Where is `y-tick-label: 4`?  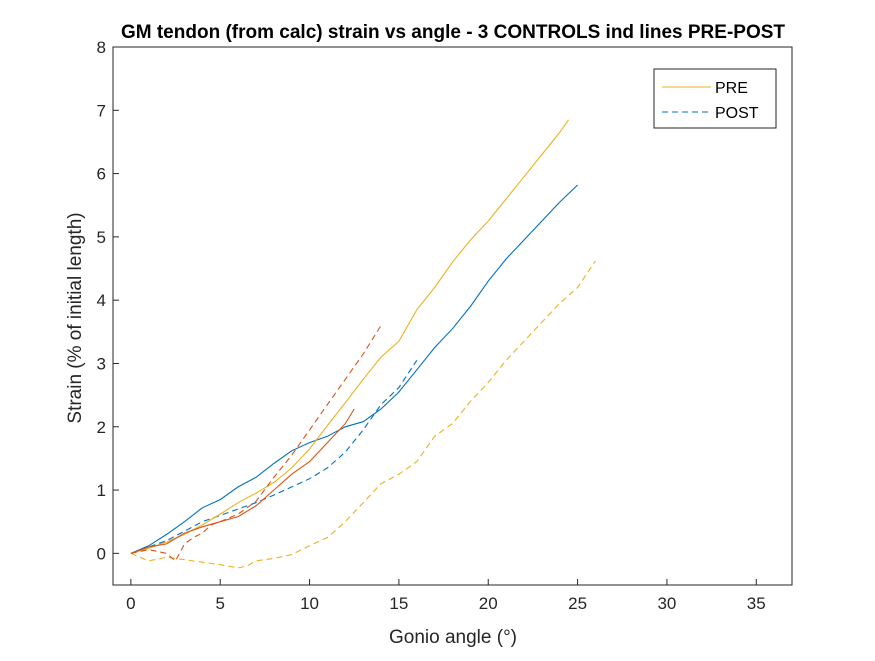 y-tick-label: 4 is located at coordinates (101, 300).